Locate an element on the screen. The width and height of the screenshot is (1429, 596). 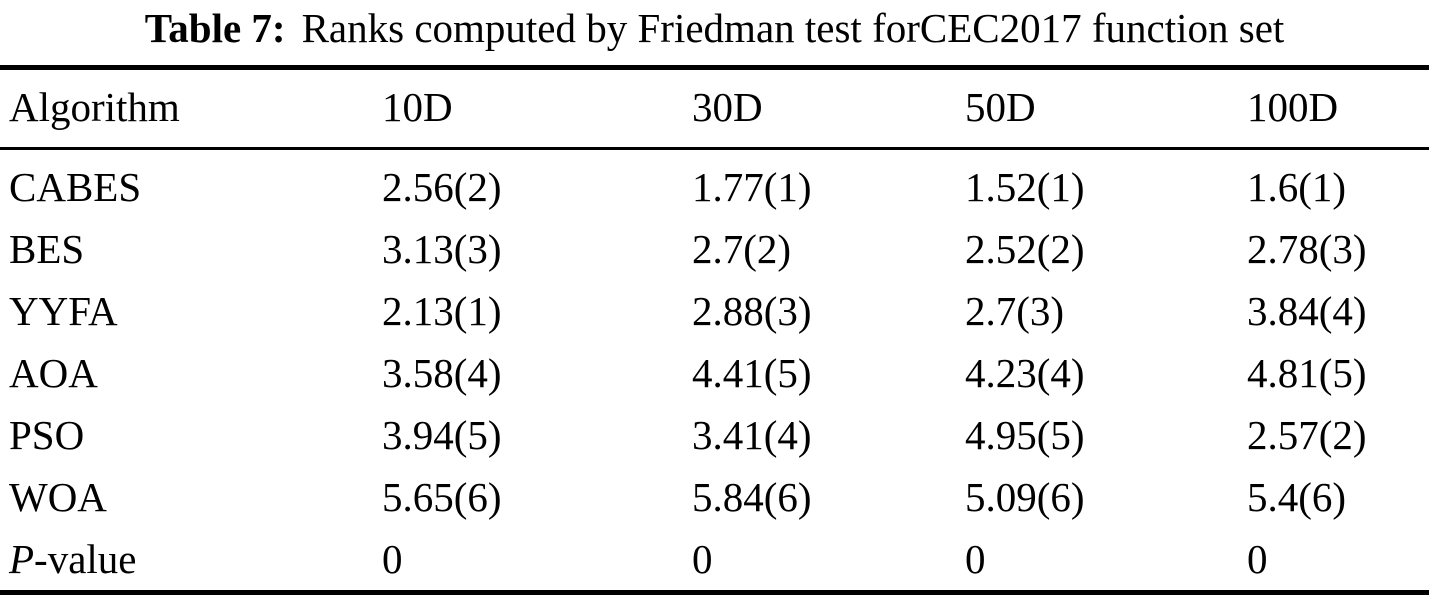
rank-cell: 2.88(3) is located at coordinates (752, 311).